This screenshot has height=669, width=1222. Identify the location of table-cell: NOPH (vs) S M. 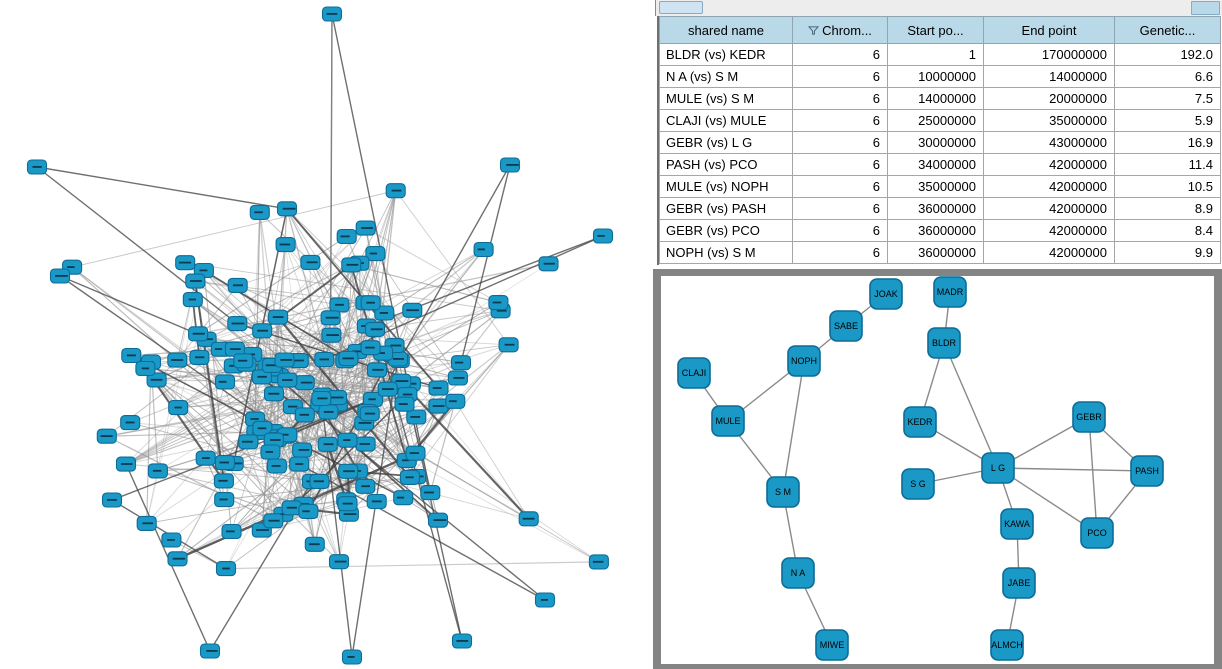
(726, 252).